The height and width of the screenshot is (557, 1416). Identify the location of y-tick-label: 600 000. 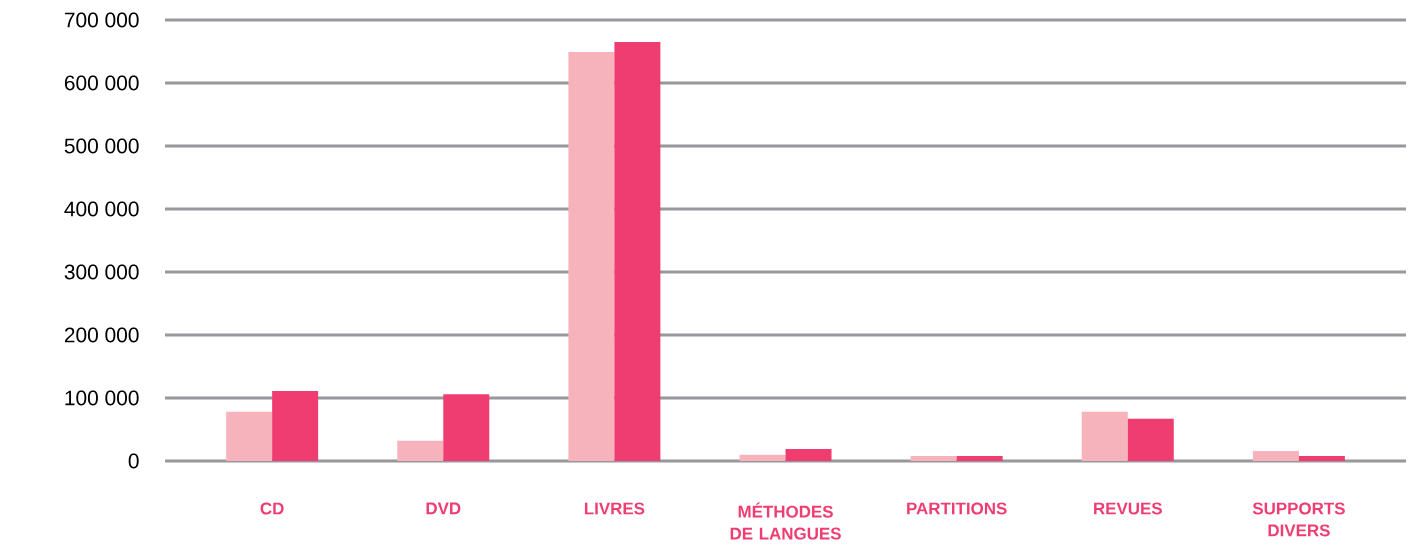
(101, 83).